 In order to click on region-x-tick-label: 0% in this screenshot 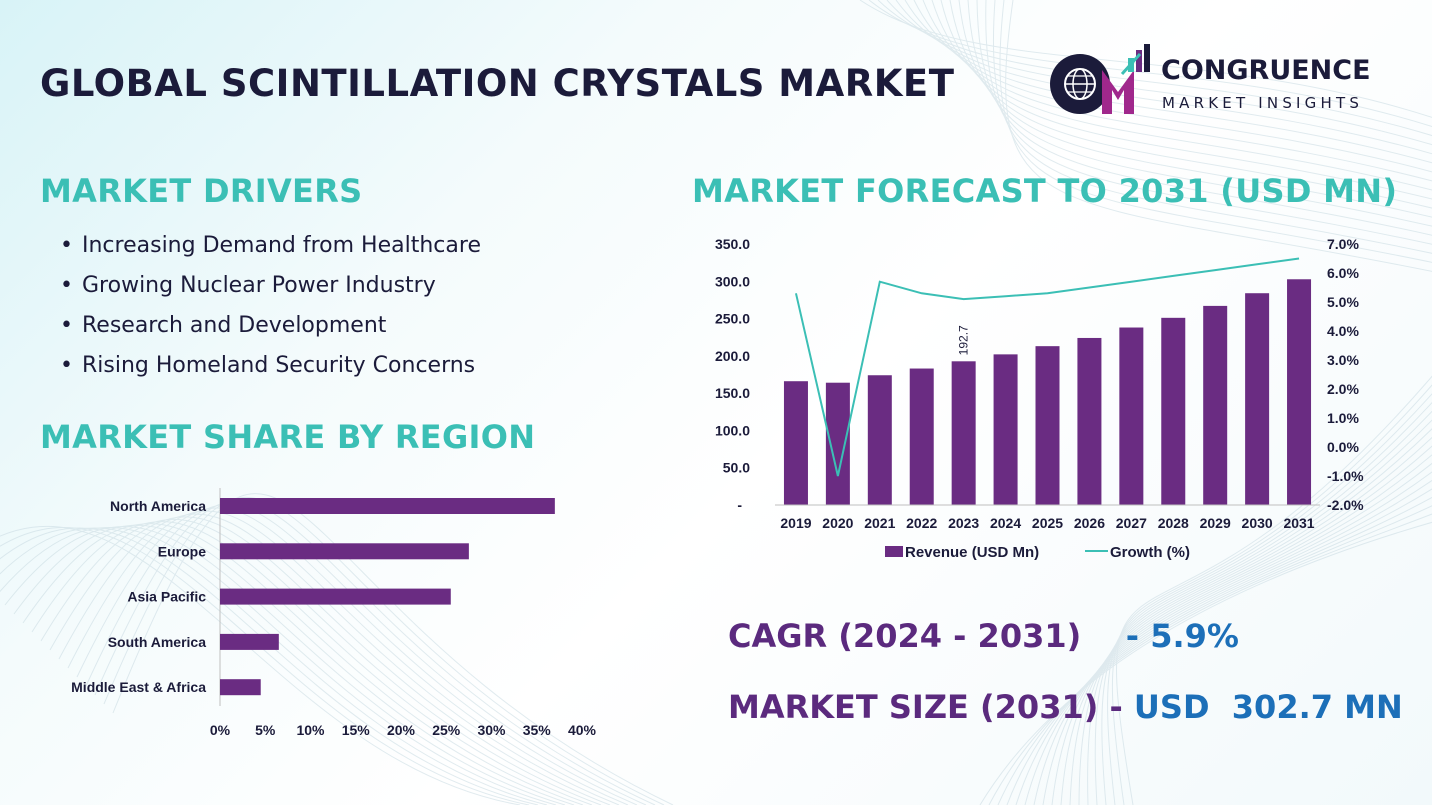, I will do `click(220, 730)`.